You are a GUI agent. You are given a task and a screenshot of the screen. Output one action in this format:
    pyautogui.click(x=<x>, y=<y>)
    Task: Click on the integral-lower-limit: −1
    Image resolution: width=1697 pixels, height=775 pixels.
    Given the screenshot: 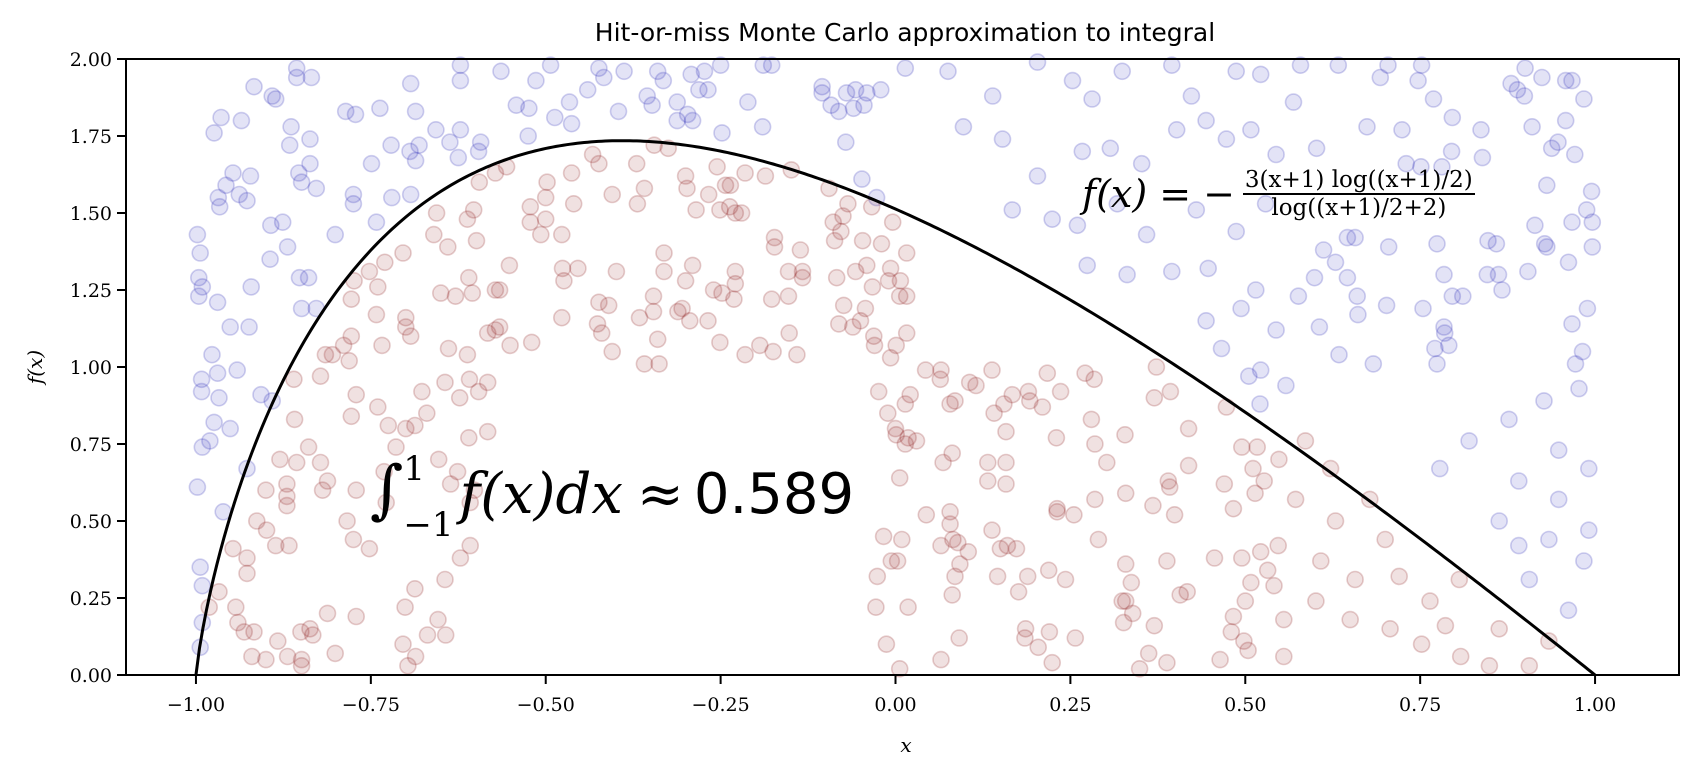 What is the action you would take?
    pyautogui.click(x=428, y=525)
    